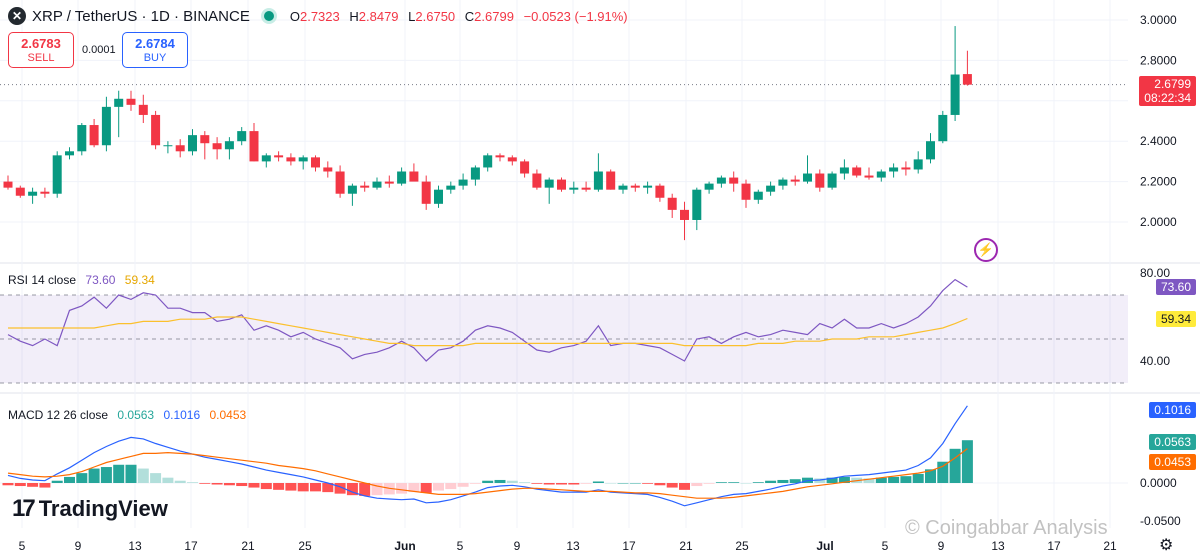 Image resolution: width=1200 pixels, height=555 pixels. I want to click on macd-hist-tag: 0.0563, so click(1172, 442).